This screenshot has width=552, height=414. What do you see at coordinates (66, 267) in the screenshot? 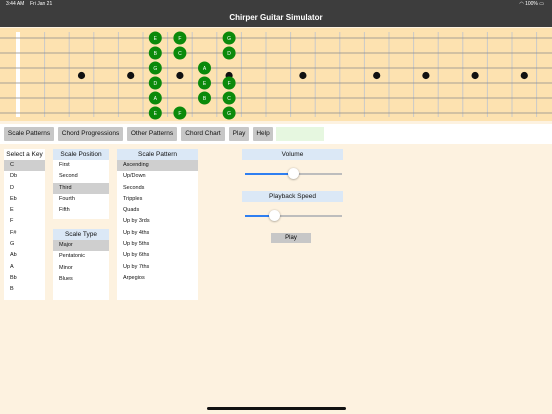
I see `scale-type-option: Minor` at bounding box center [66, 267].